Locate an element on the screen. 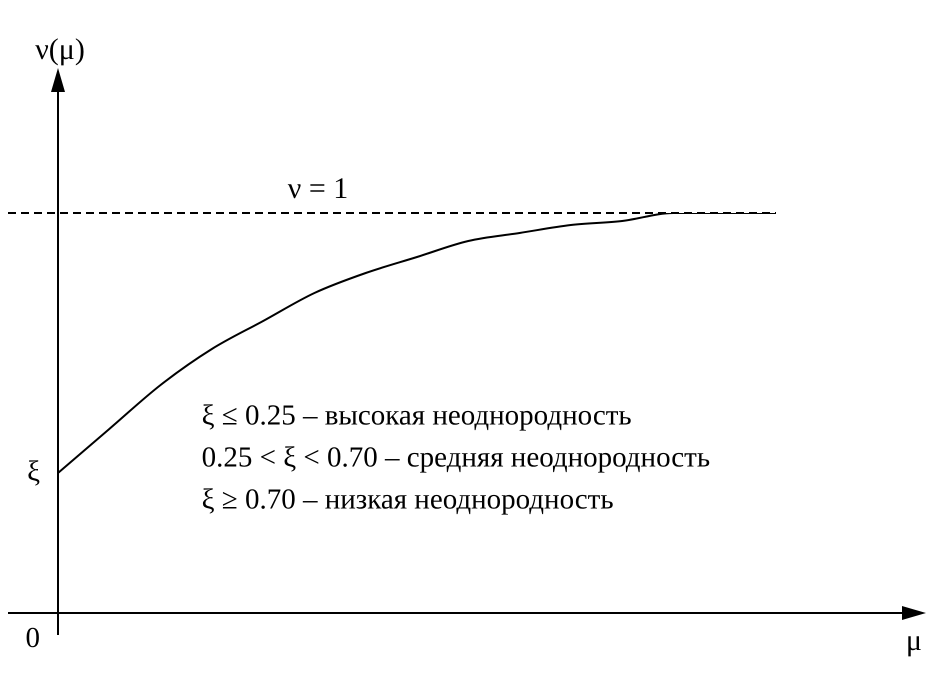 The height and width of the screenshot is (689, 934). annotation: 0.25 < ξ < 0.70 – средняя неоднородность is located at coordinates (456, 458).